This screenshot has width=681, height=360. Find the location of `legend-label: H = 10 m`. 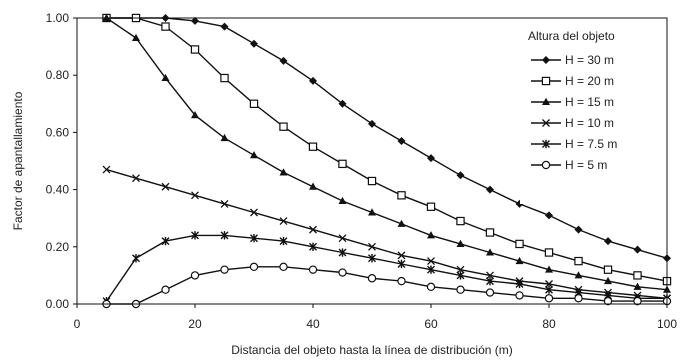

legend-label: H = 10 m is located at coordinates (589, 123).